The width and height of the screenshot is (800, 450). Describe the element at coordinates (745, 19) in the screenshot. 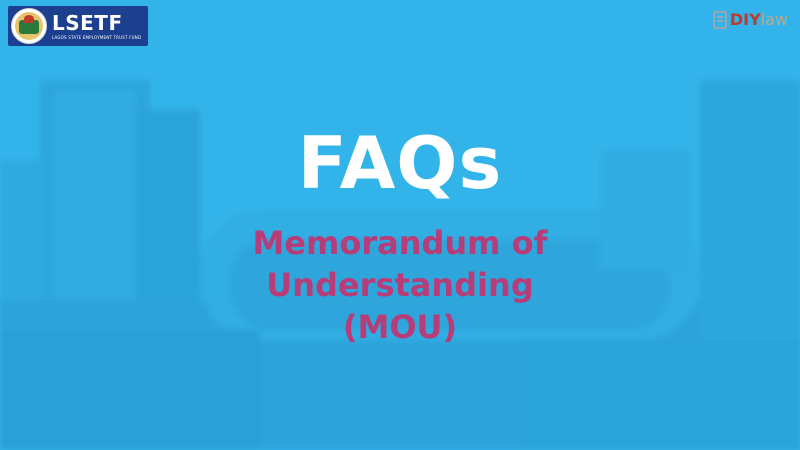

I see `diylaw-logo-strong: DIY` at that location.